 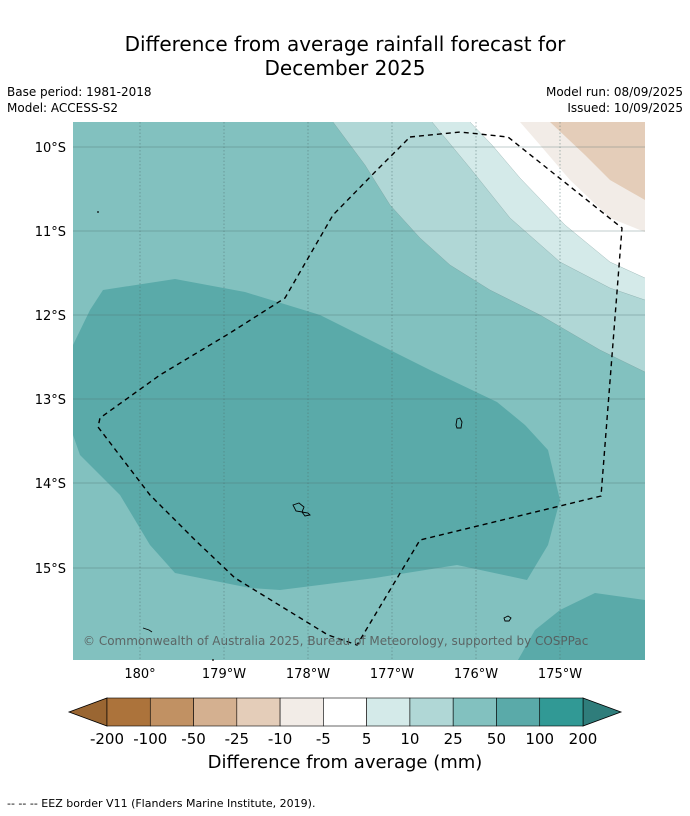 What do you see at coordinates (308, 674) in the screenshot?
I see `lon-label: 178°W` at bounding box center [308, 674].